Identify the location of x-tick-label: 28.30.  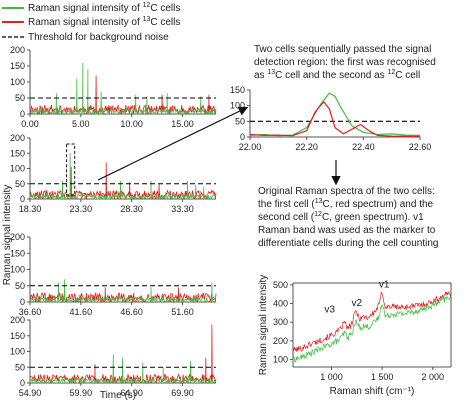
(131, 209).